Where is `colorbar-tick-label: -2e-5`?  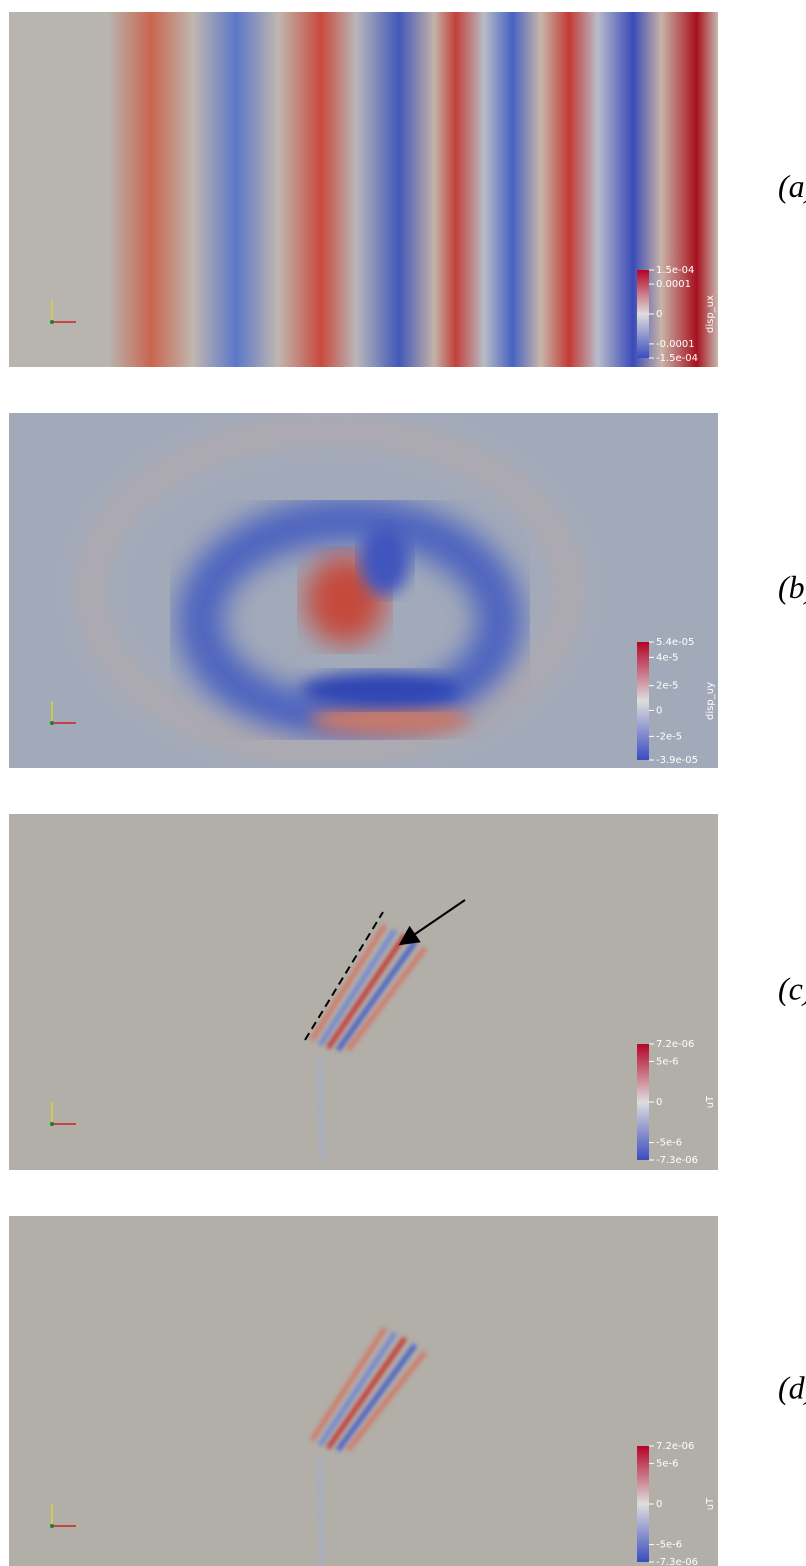 colorbar-tick-label: -2e-5 is located at coordinates (669, 736).